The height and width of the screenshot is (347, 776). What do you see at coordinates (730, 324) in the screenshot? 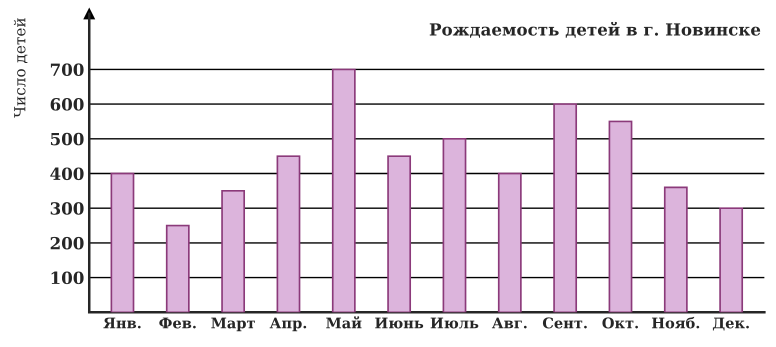
I see `x-tick-label: Дек.` at bounding box center [730, 324].